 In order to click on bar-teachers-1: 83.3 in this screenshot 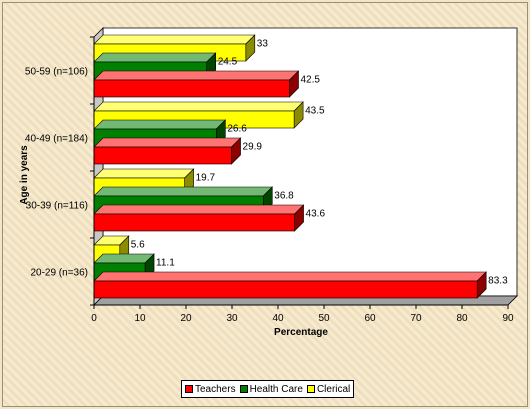, I will do `click(300, 285)`.